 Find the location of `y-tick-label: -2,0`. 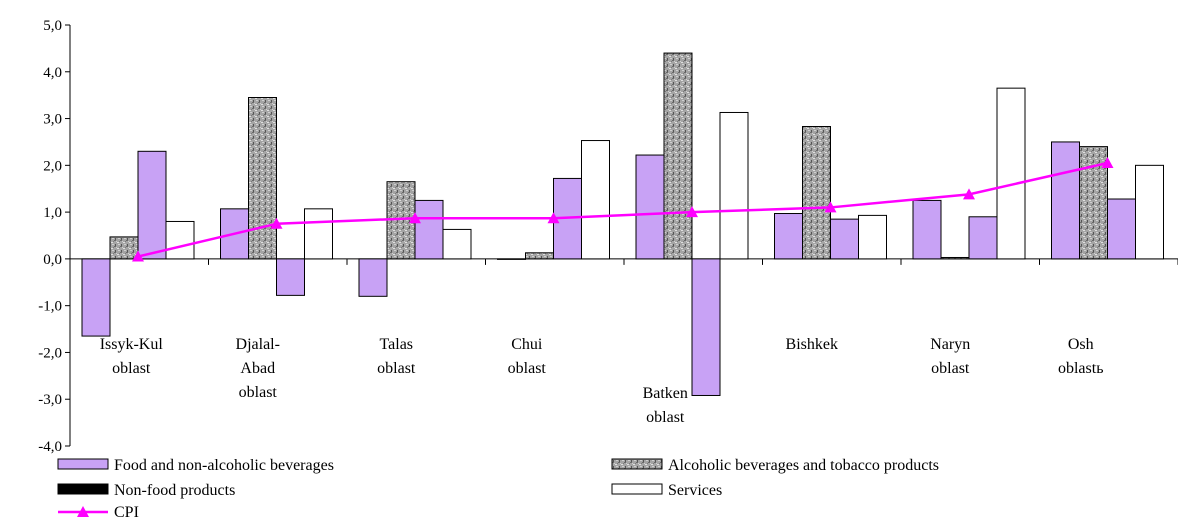

y-tick-label: -2,0 is located at coordinates (50, 353).